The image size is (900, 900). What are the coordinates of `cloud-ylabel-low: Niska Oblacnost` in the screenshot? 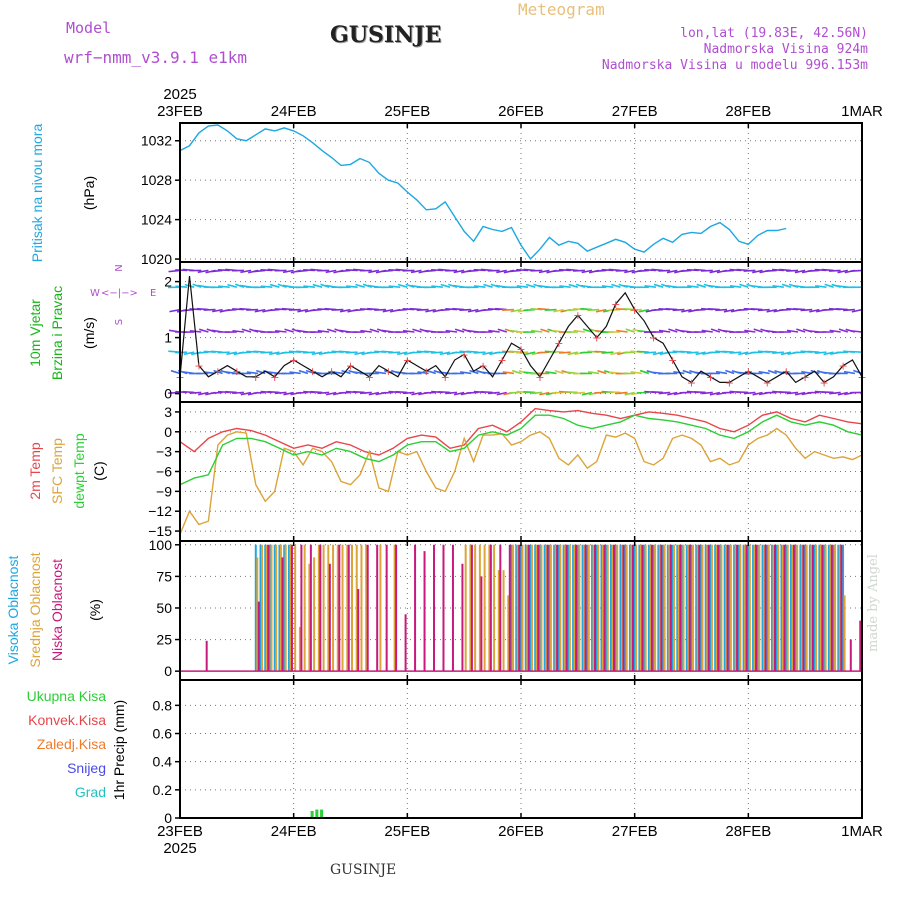 It's located at (57, 610).